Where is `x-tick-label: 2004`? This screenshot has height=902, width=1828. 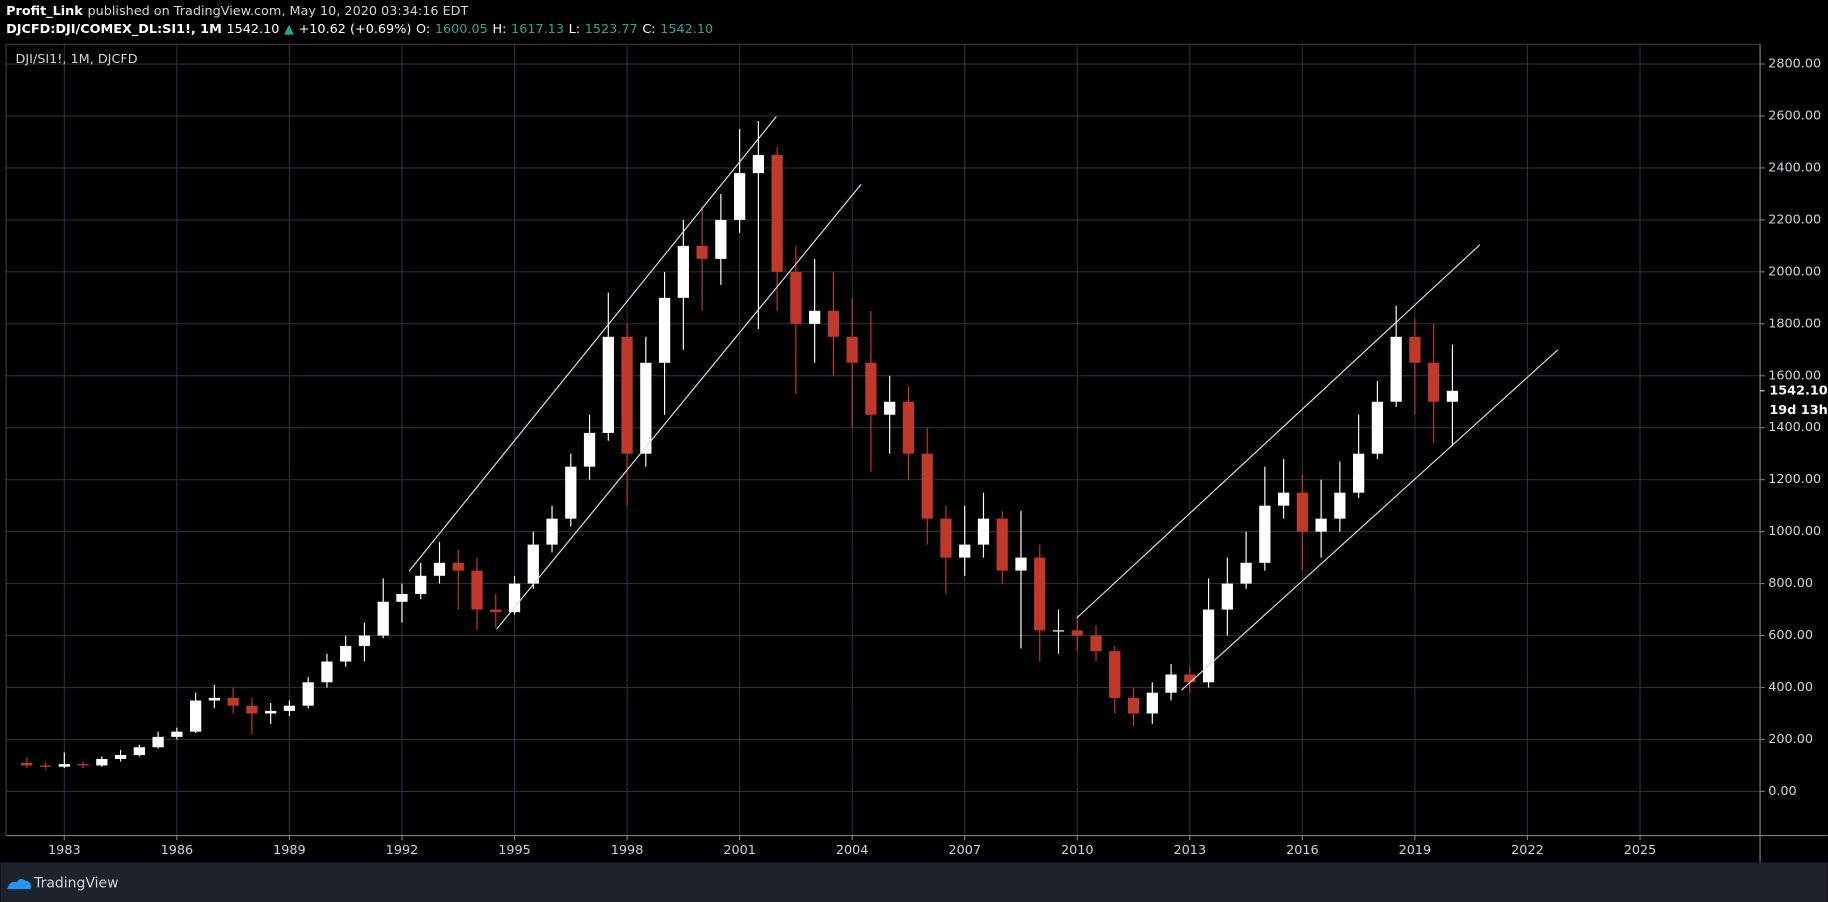
x-tick-label: 2004 is located at coordinates (852, 850).